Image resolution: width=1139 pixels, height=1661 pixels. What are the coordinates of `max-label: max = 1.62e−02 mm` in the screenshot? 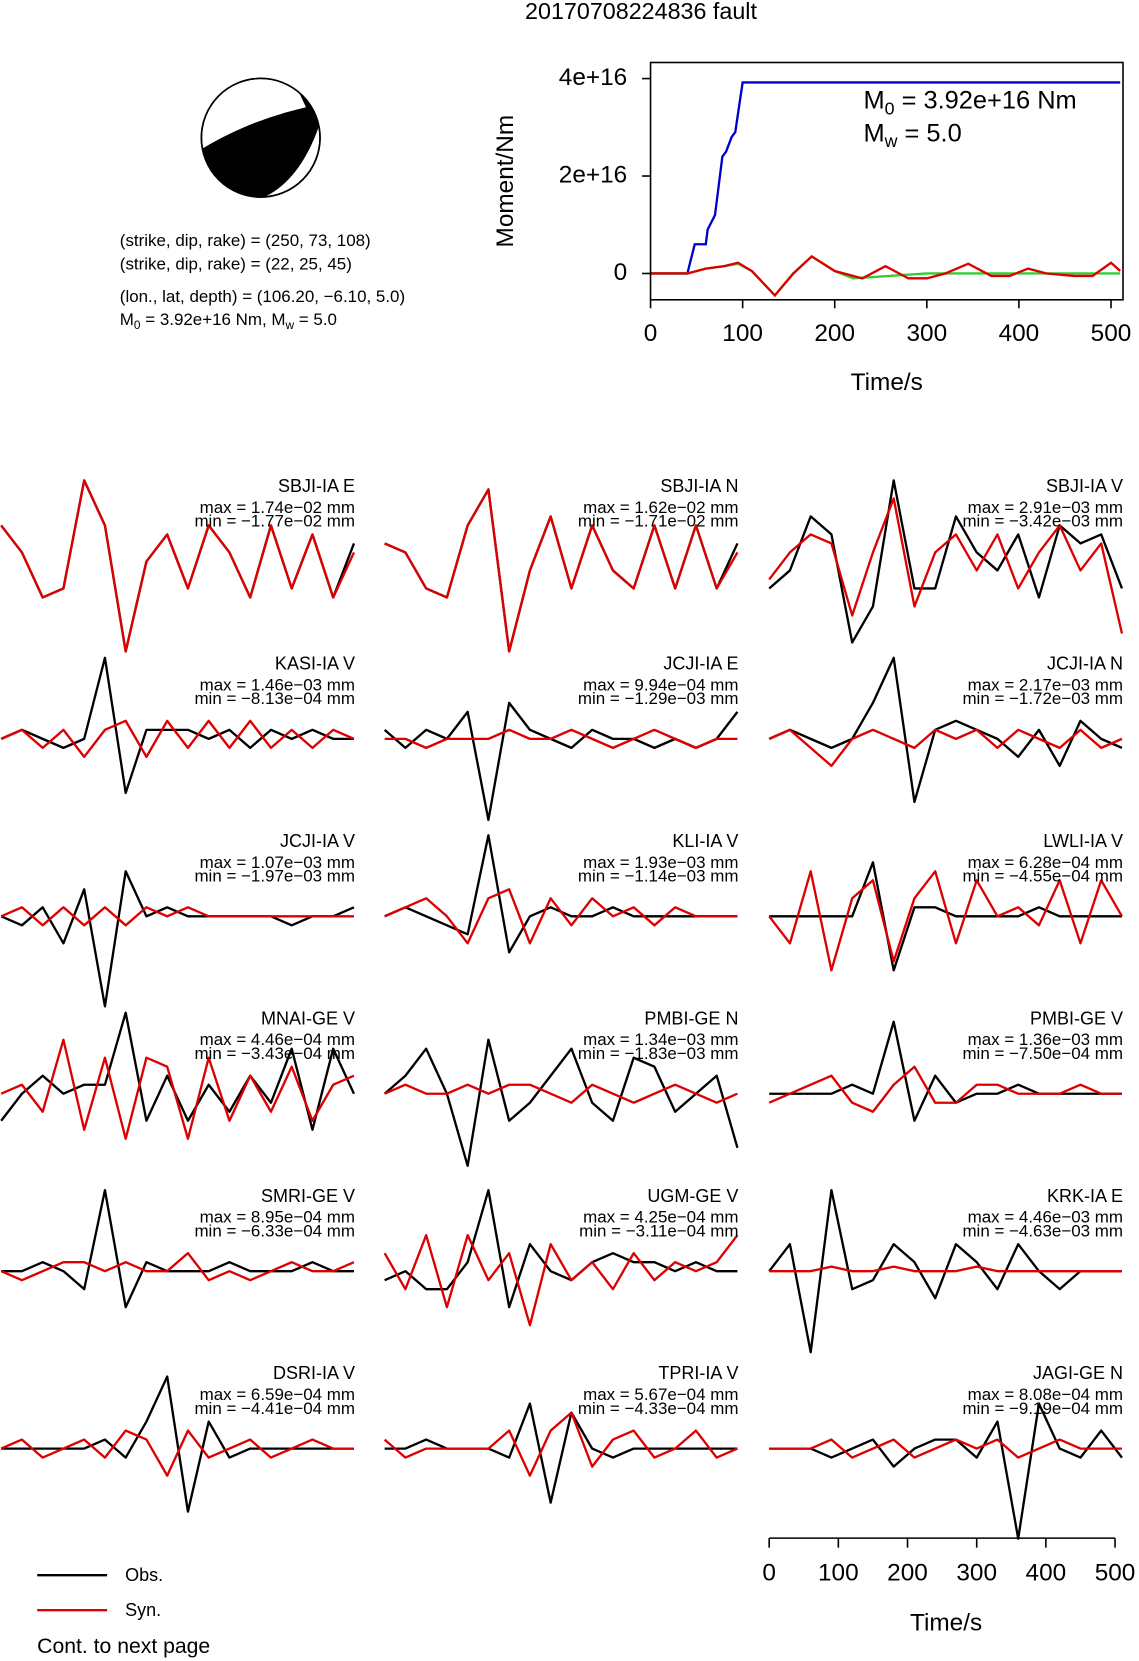 It's located at (660, 507).